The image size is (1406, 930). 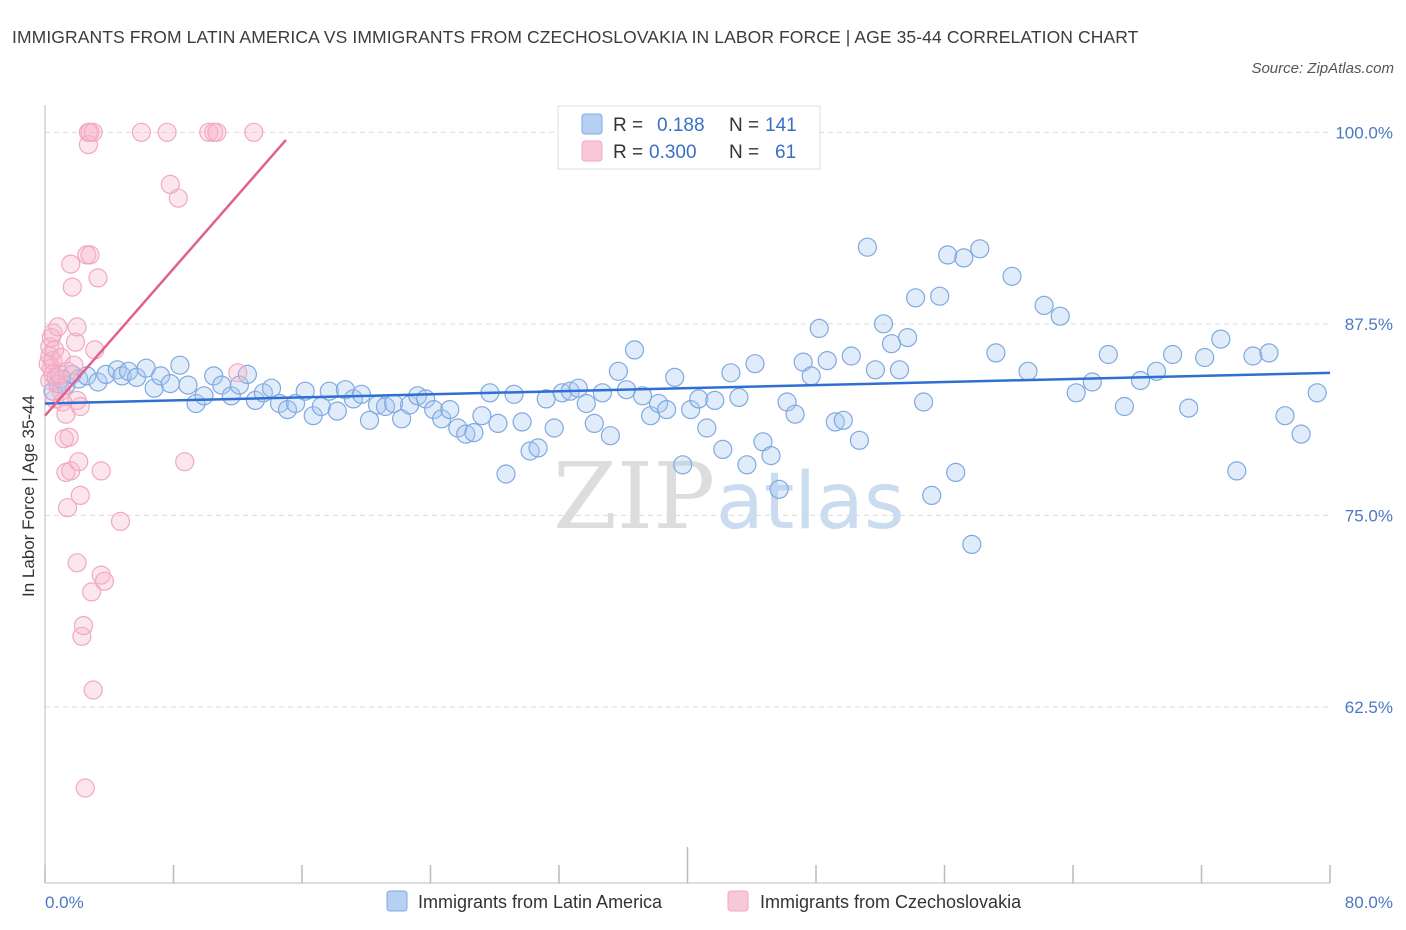 I want to click on x-tick-labels: 0.0% 80.0%, so click(x=719, y=902).